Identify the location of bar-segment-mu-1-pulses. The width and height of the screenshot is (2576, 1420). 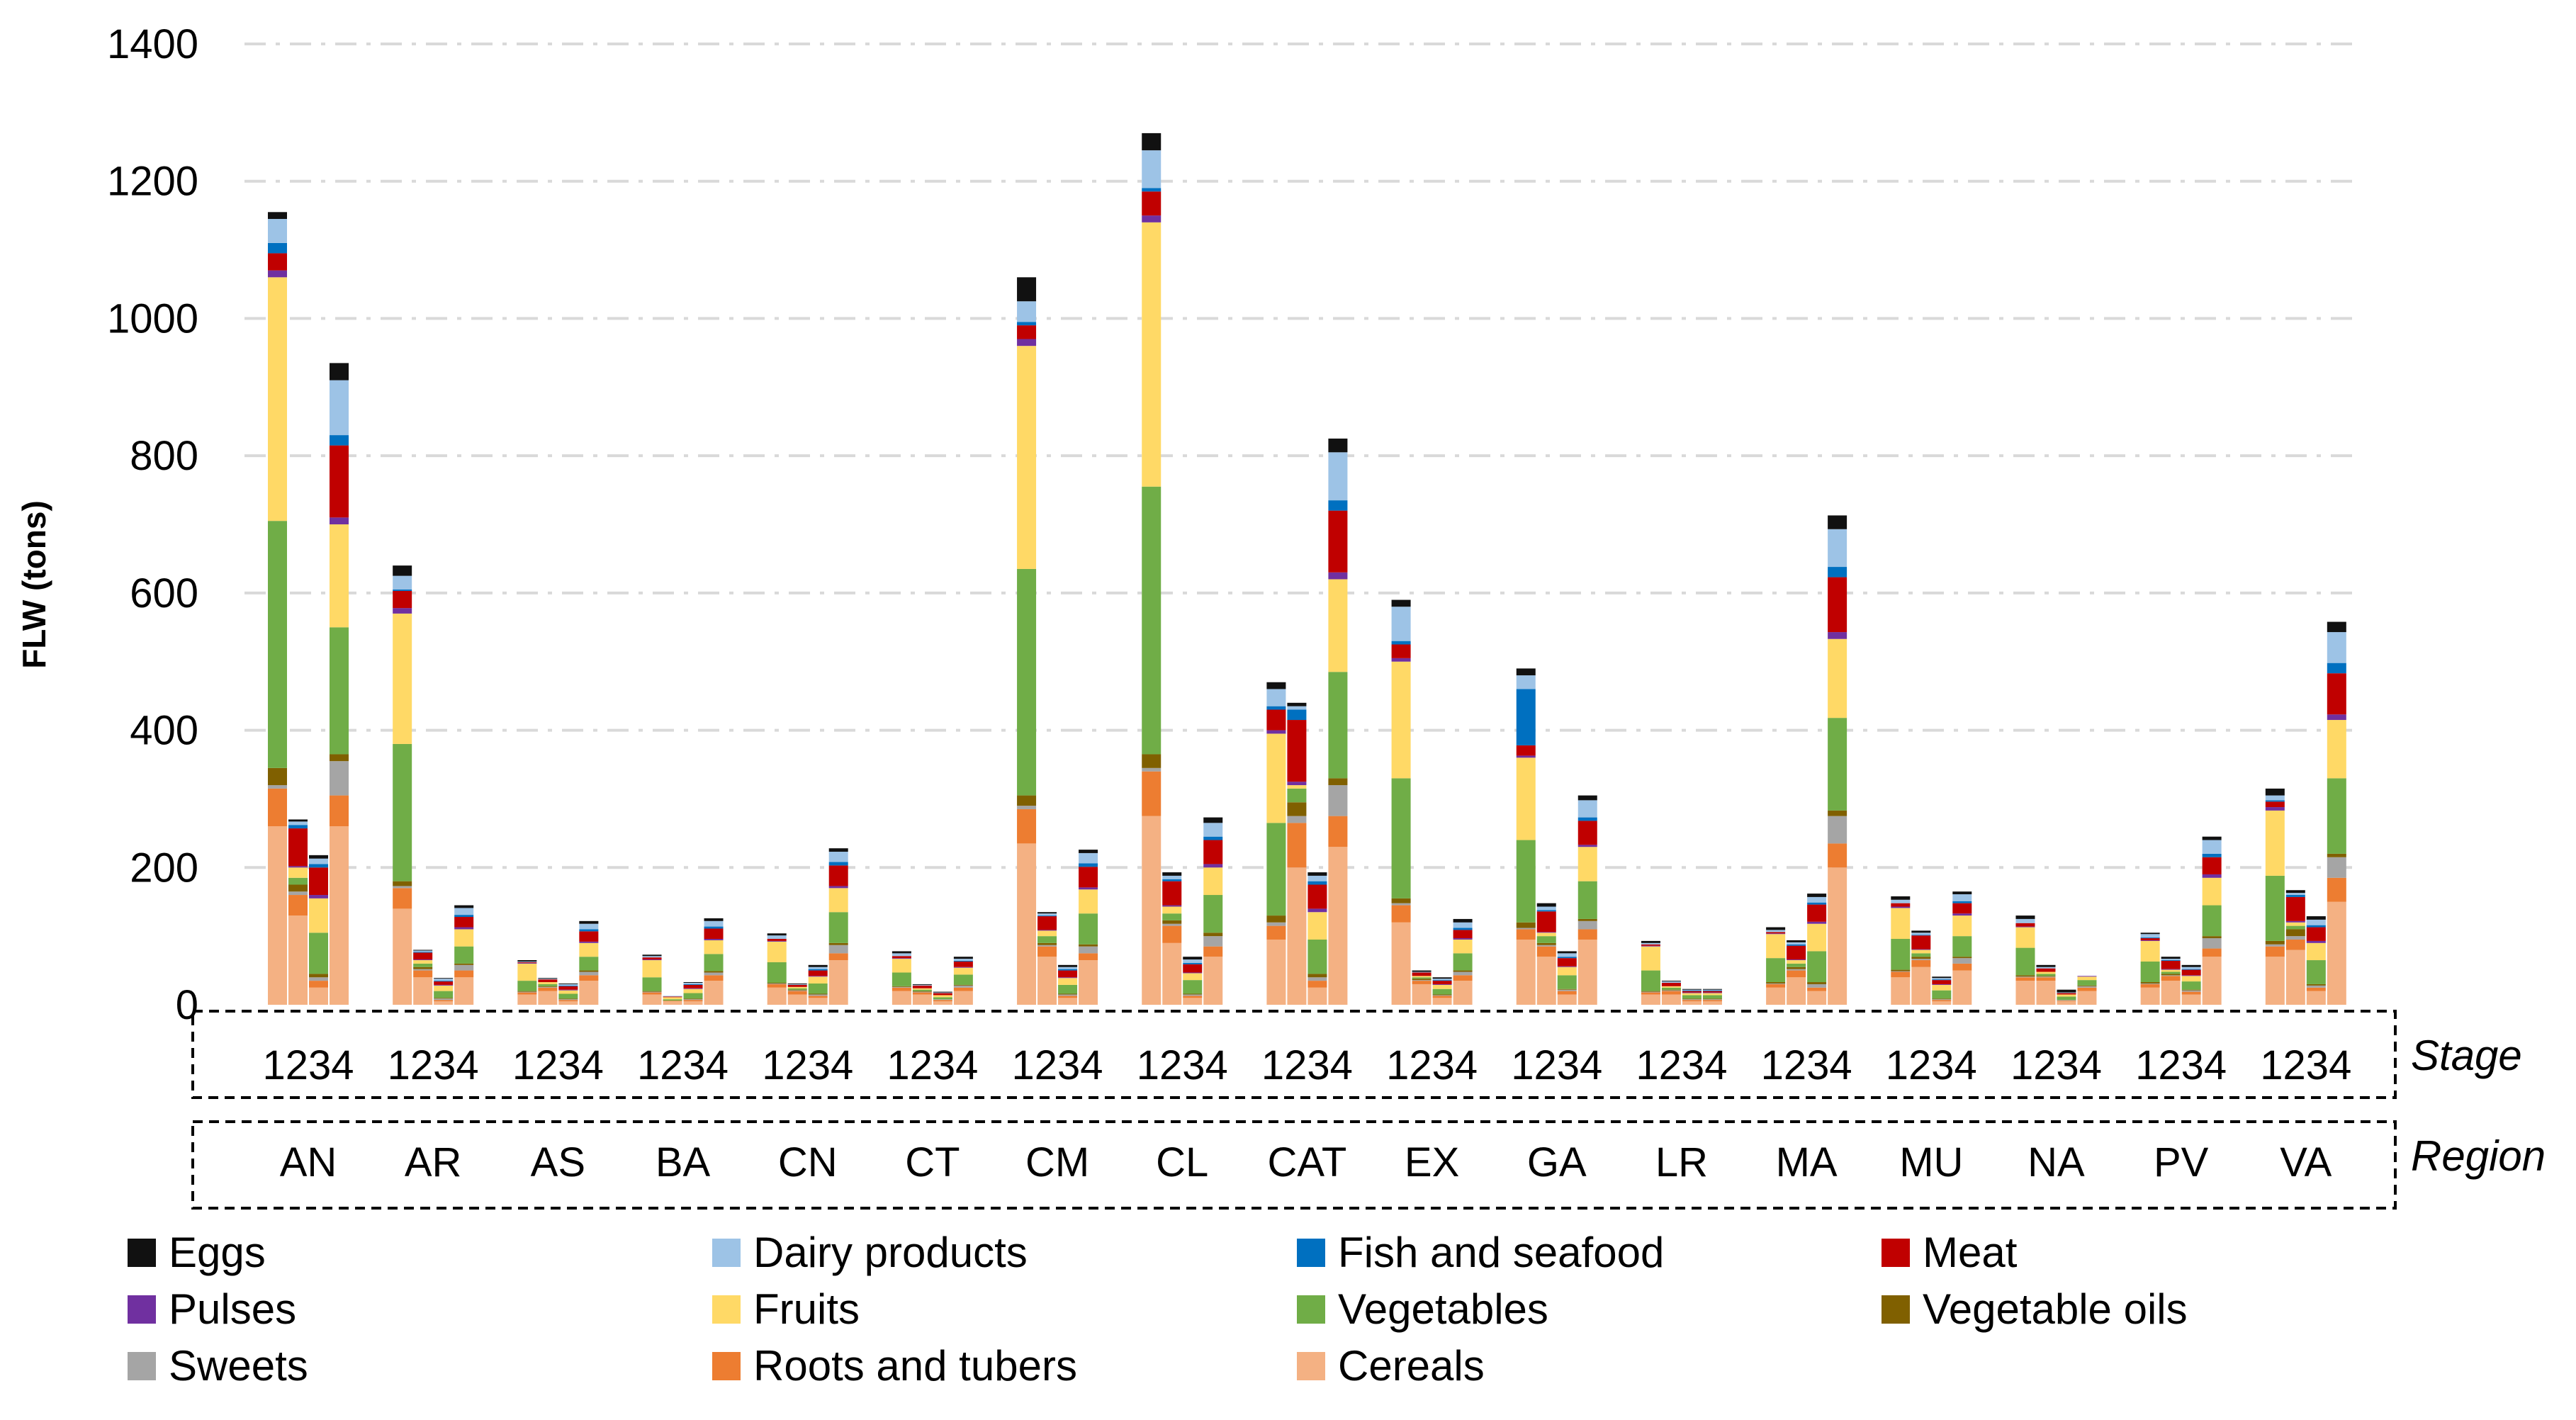
(1901, 907).